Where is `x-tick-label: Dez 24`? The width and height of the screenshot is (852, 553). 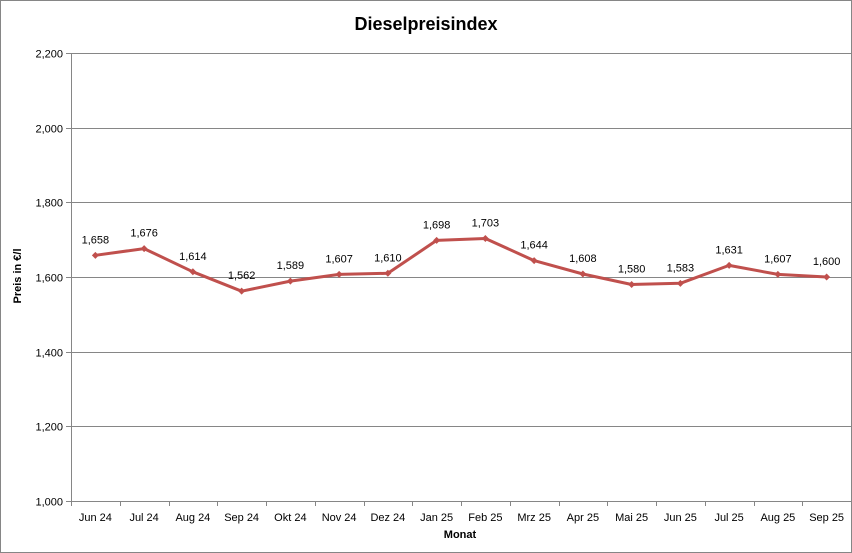 x-tick-label: Dez 24 is located at coordinates (387, 518).